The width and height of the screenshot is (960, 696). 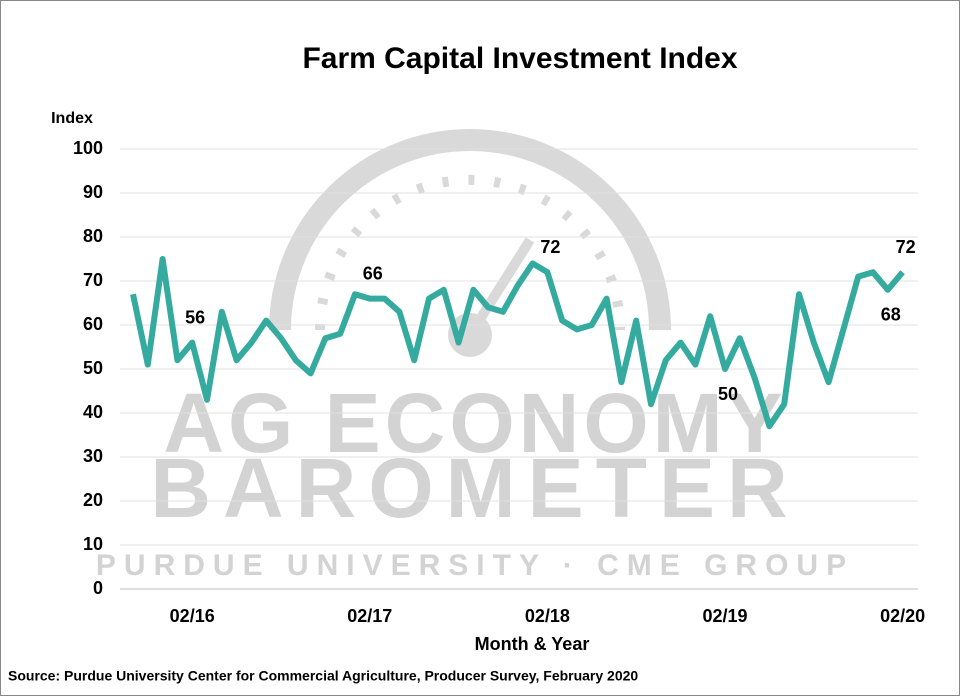 What do you see at coordinates (93, 324) in the screenshot?
I see `y-tick-label: 60` at bounding box center [93, 324].